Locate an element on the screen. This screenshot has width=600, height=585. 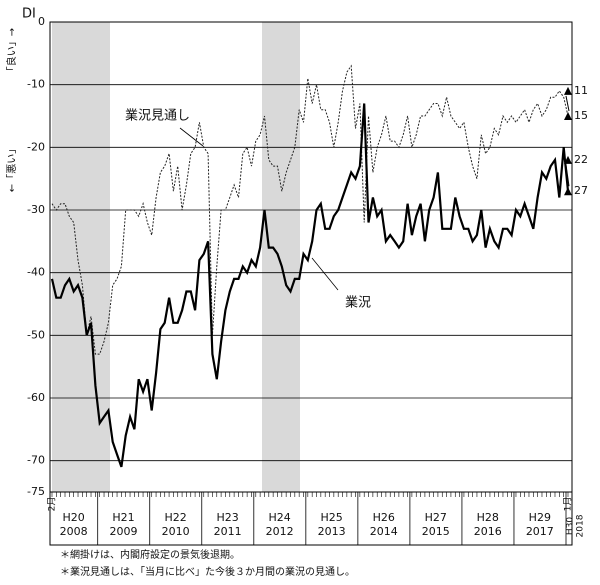
side-label: 「良い」→ is located at coordinates (11, 52).